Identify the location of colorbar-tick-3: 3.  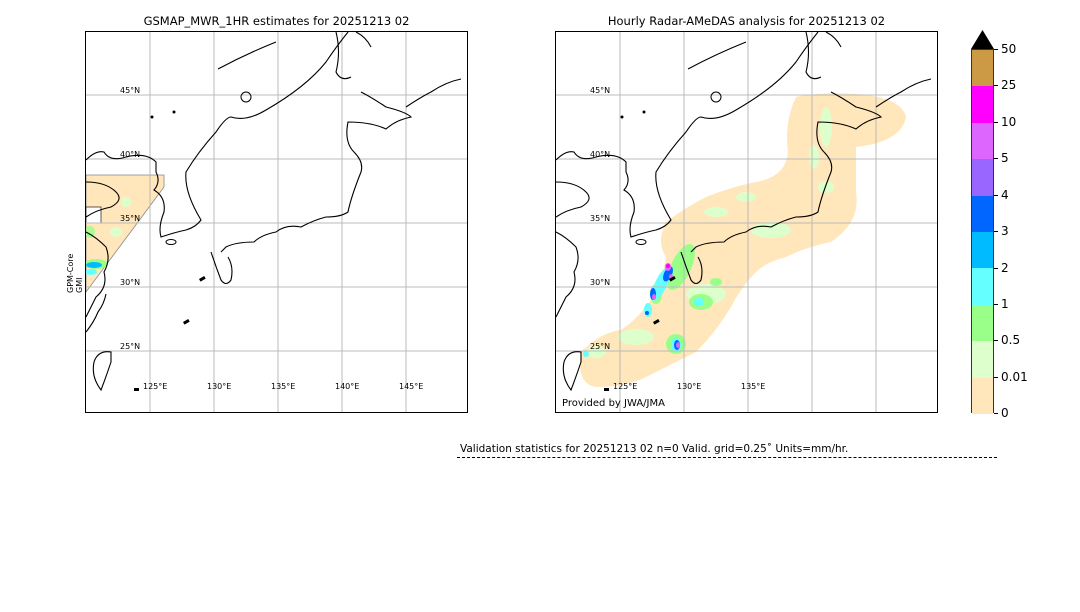
(1001, 231).